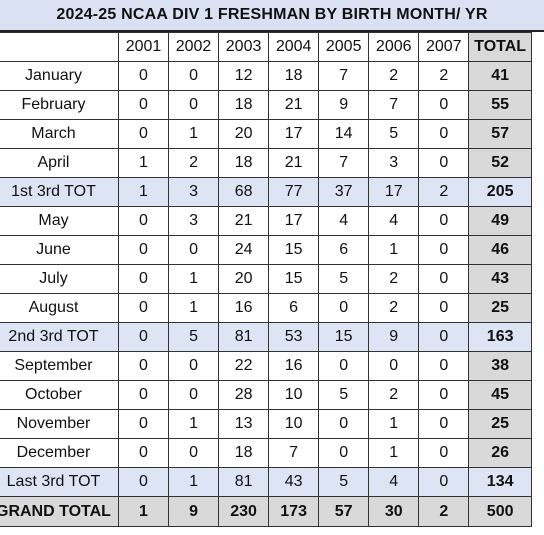 The image size is (544, 535). I want to click on row-total-cell: 500, so click(500, 511).